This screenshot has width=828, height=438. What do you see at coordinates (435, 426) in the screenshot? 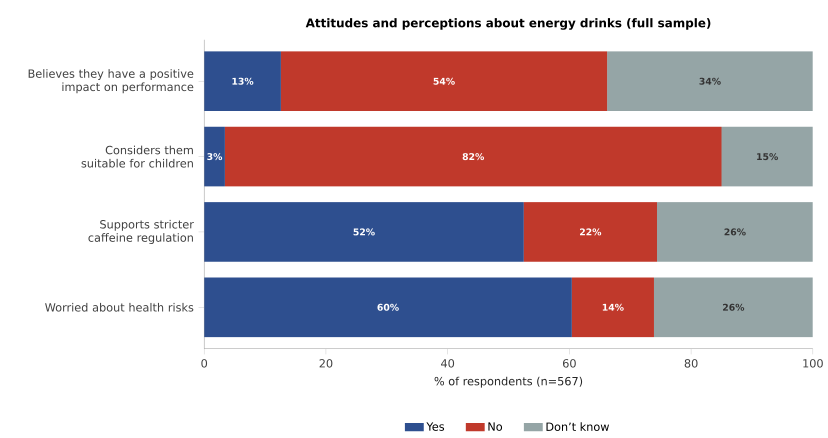
I see `legend-label: Yes` at bounding box center [435, 426].